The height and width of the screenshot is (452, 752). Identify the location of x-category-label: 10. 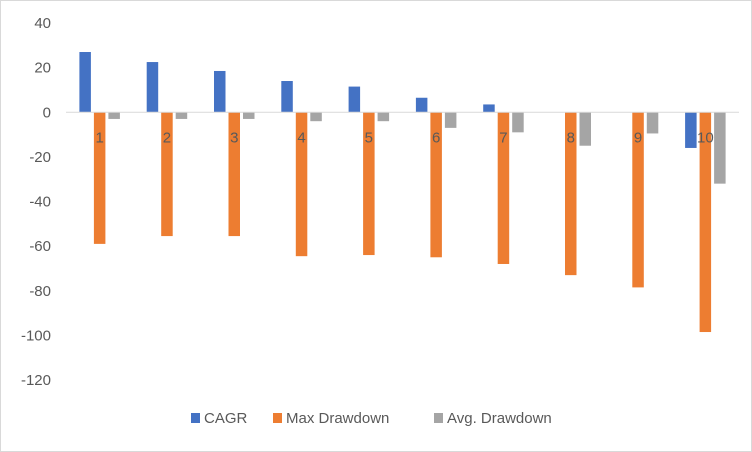
(705, 137).